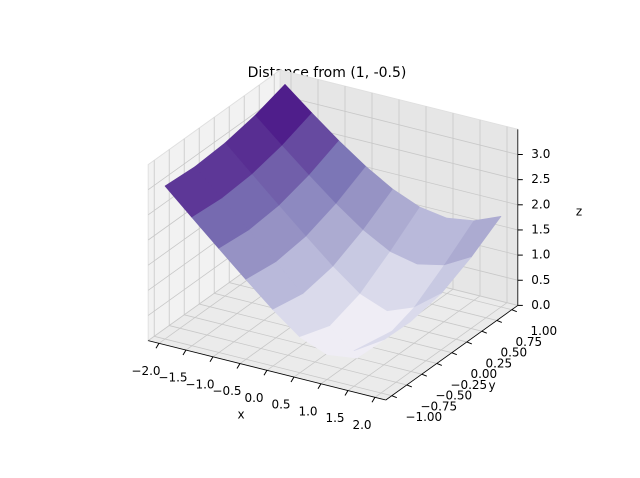 The width and height of the screenshot is (640, 478). I want to click on y-axis-label: y, so click(491, 386).